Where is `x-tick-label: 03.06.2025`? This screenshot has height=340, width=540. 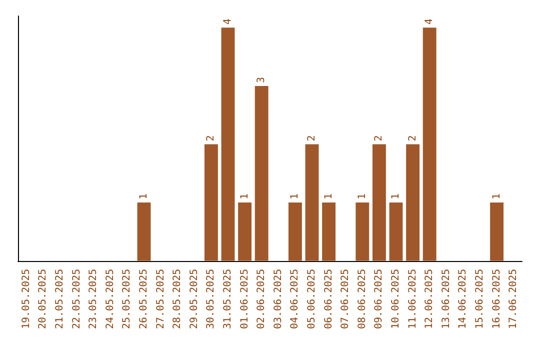
x-tick-label: 03.06.2025 is located at coordinates (278, 299).